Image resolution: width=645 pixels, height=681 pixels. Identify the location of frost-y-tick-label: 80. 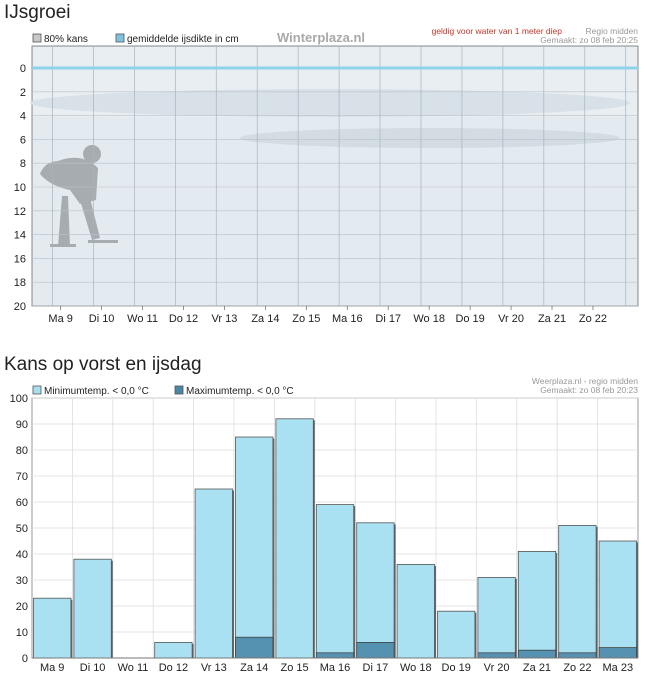
(22, 451).